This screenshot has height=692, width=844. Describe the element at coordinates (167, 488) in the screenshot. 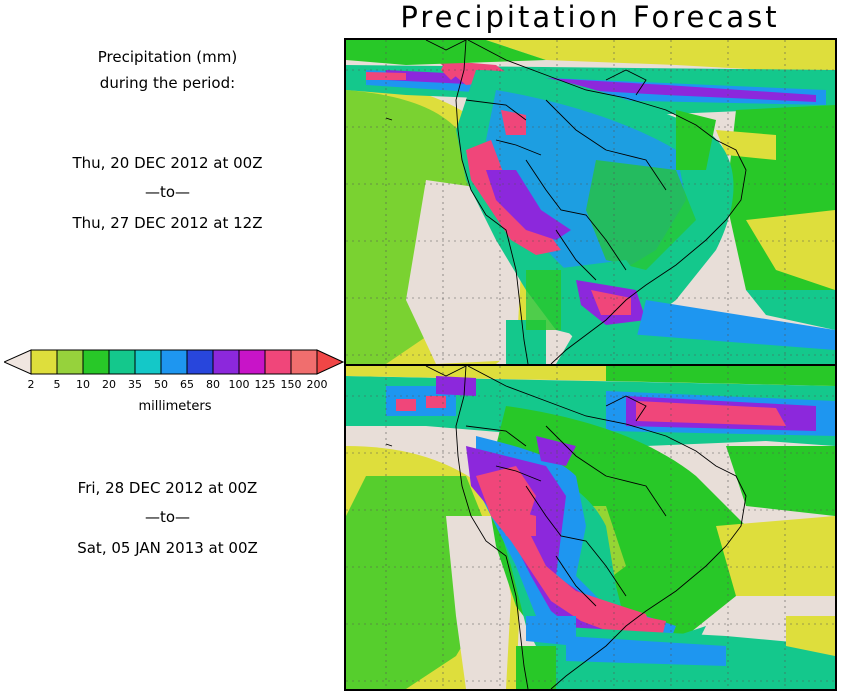

I see `period2-start: Fri, 28 DEC 2012 at 00Z` at that location.